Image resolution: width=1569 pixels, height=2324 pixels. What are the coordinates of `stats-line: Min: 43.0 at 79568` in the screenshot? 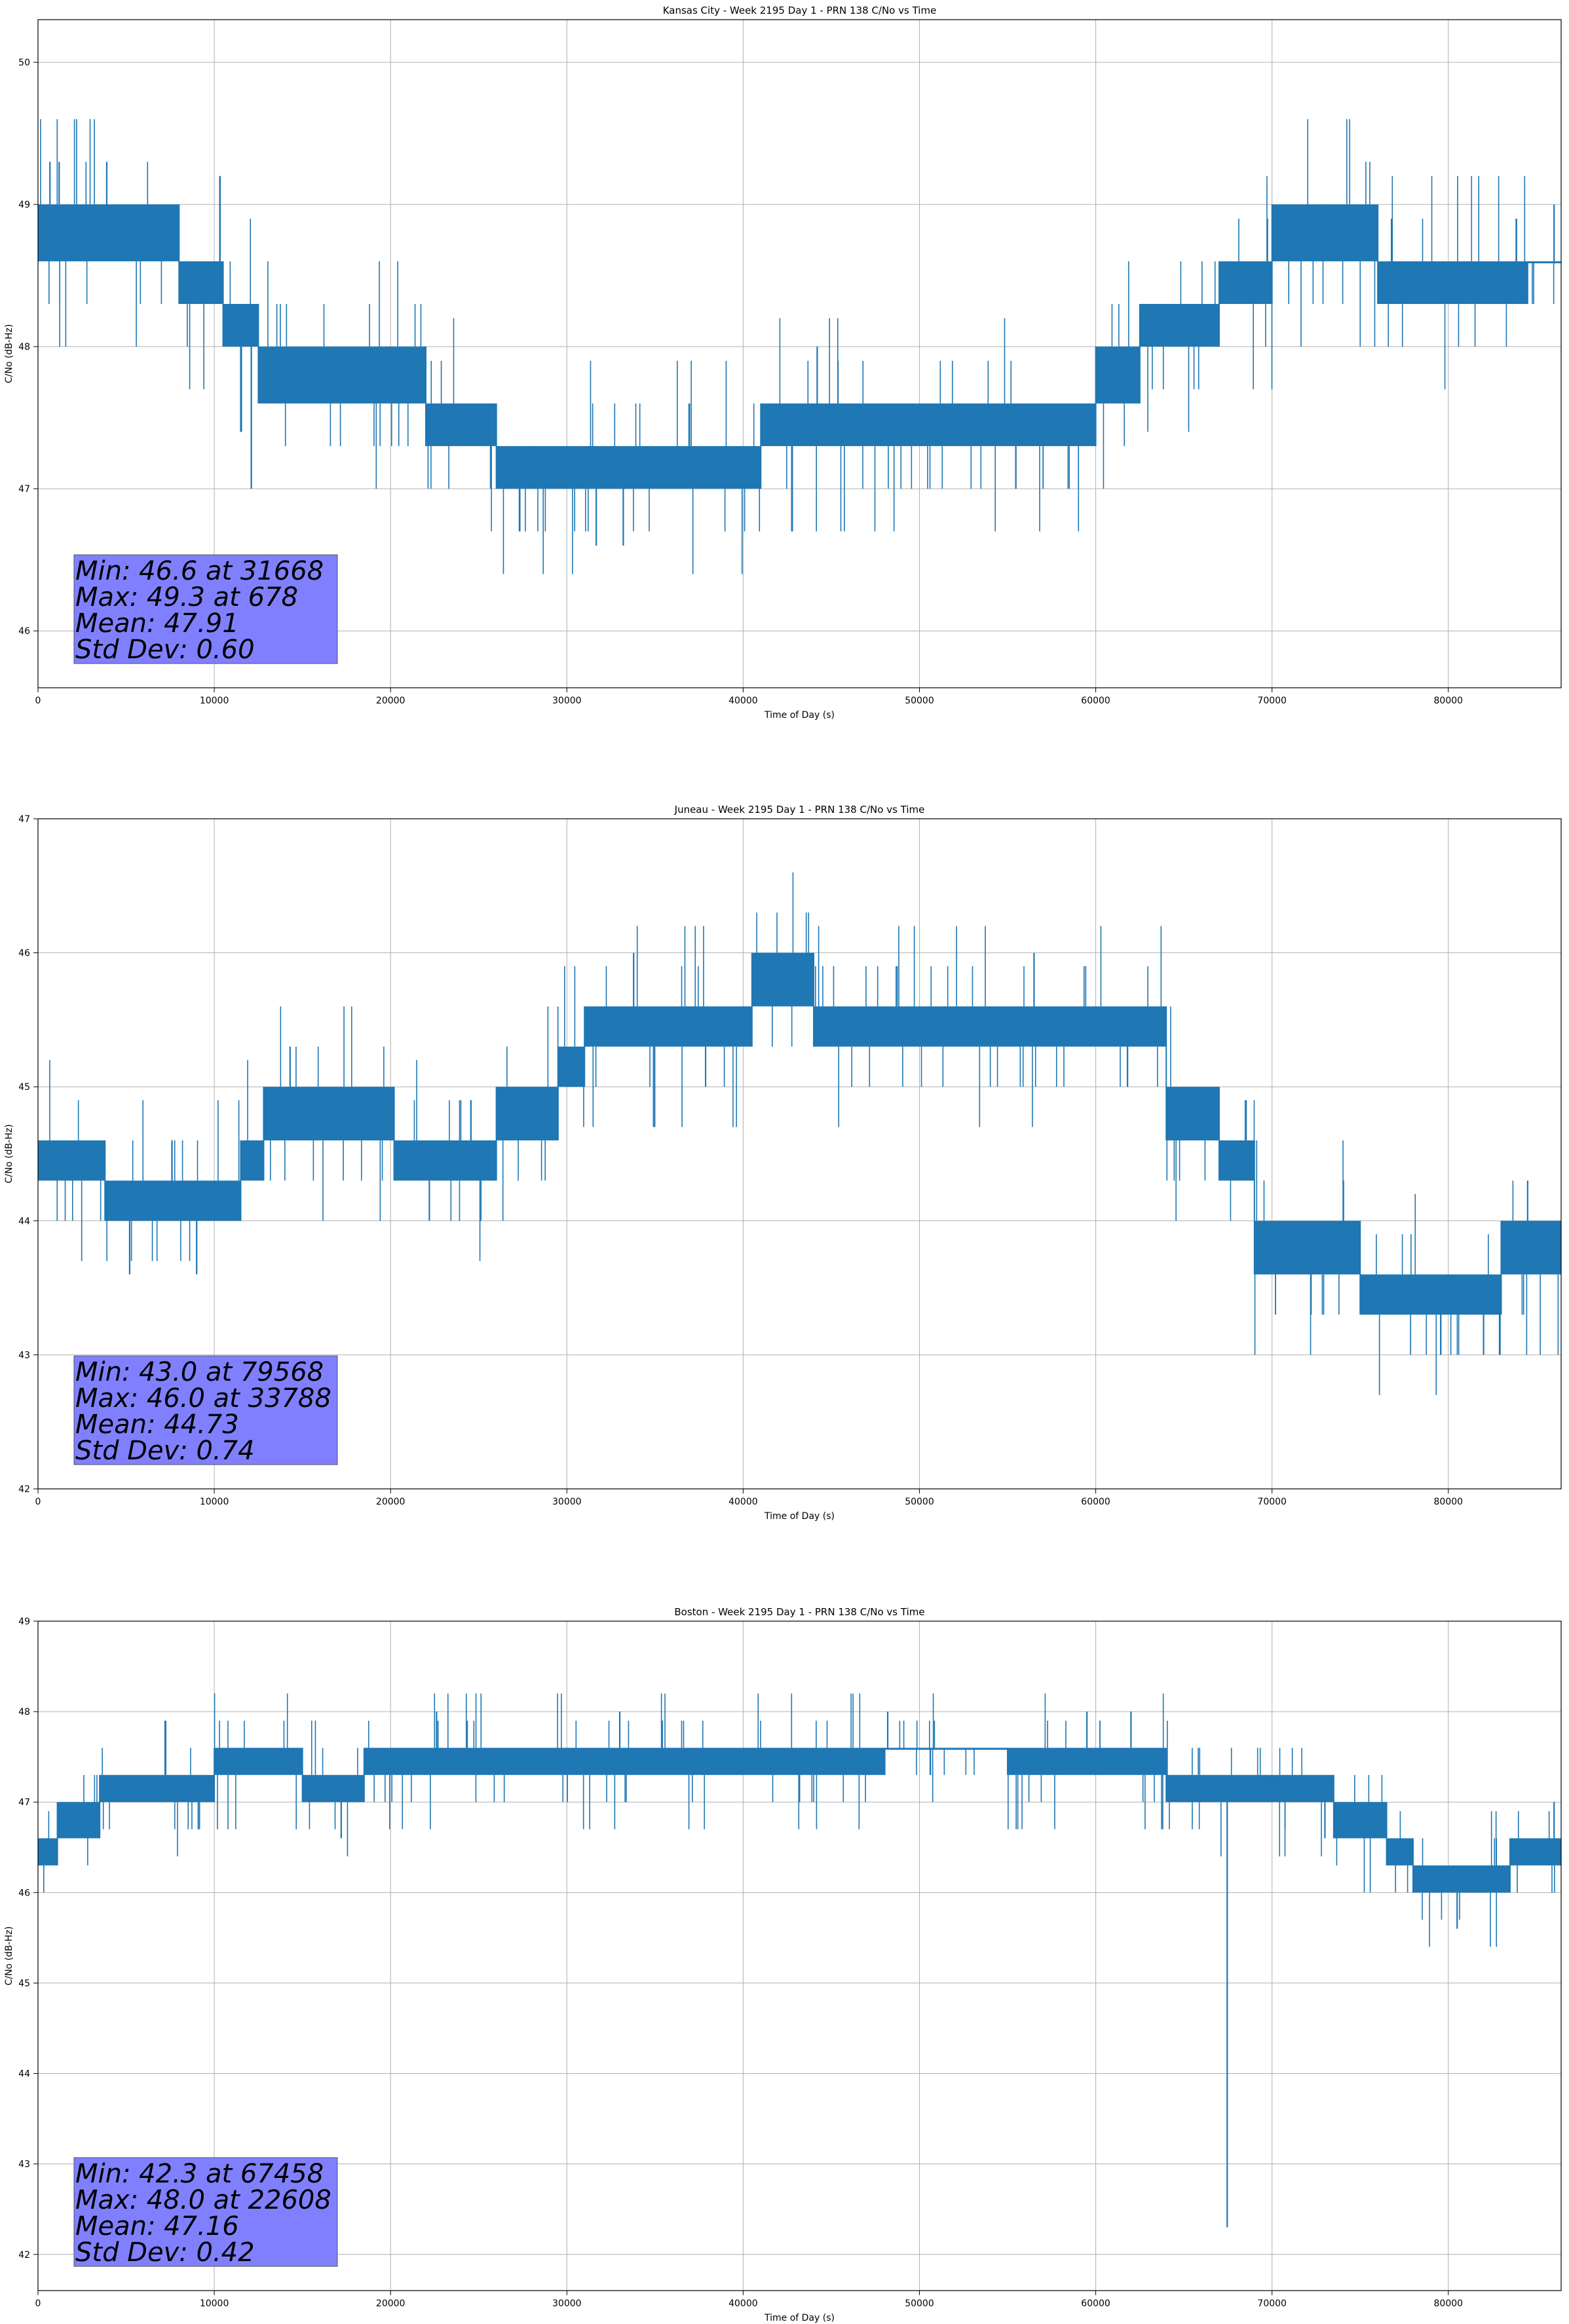 It's located at (199, 1372).